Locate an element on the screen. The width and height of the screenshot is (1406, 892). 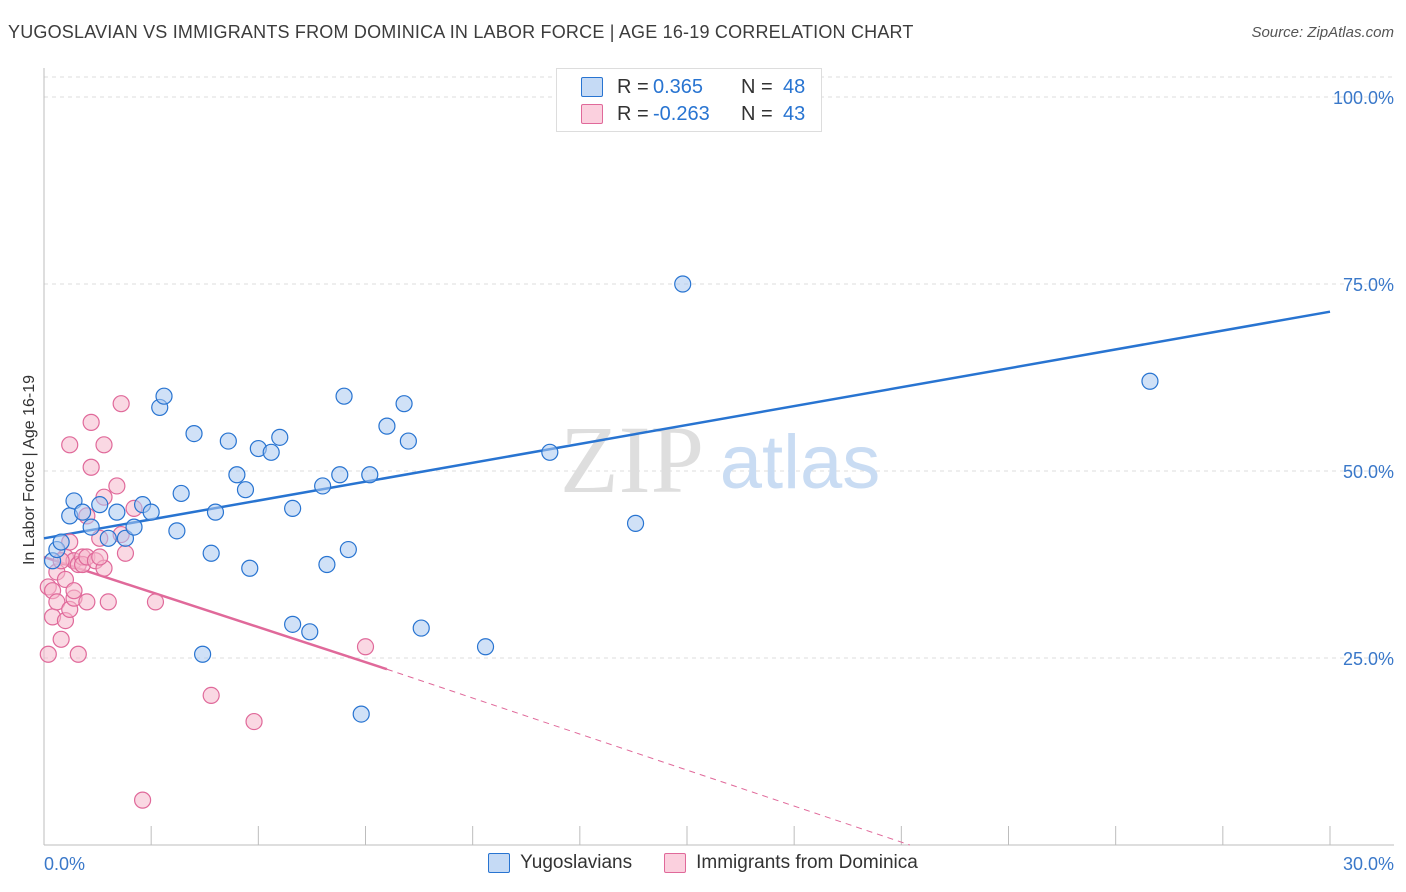
series-legend: Yugoslavians Immigrants from Dominica is located at coordinates (703, 863).